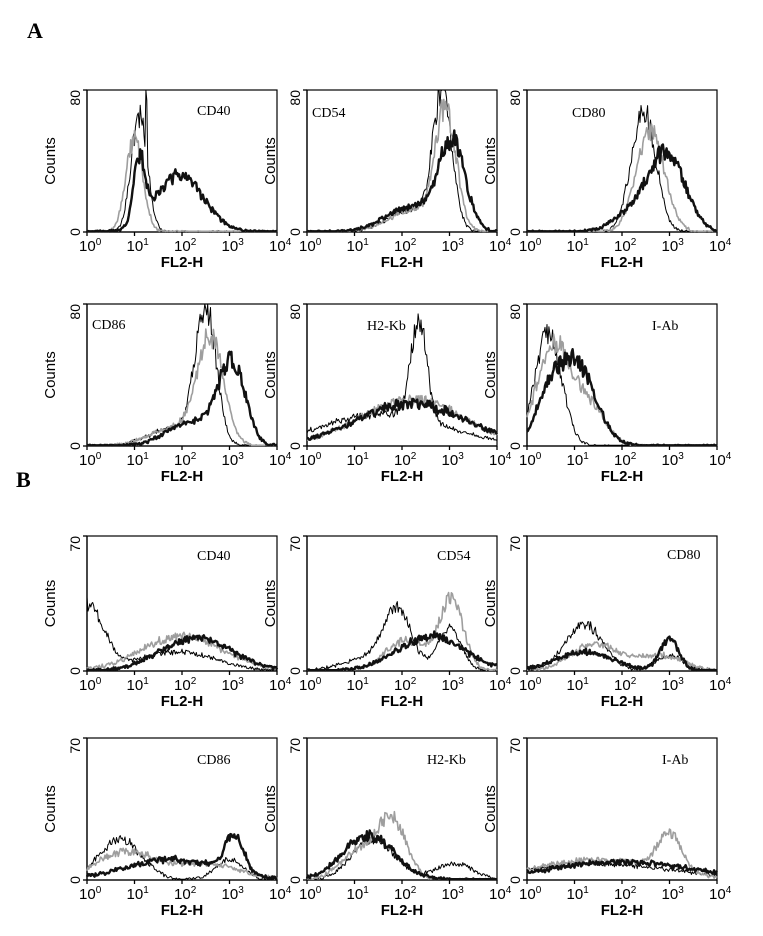 Image resolution: width=763 pixels, height=936 pixels. I want to click on marker-label: H2-Kb, so click(446, 760).